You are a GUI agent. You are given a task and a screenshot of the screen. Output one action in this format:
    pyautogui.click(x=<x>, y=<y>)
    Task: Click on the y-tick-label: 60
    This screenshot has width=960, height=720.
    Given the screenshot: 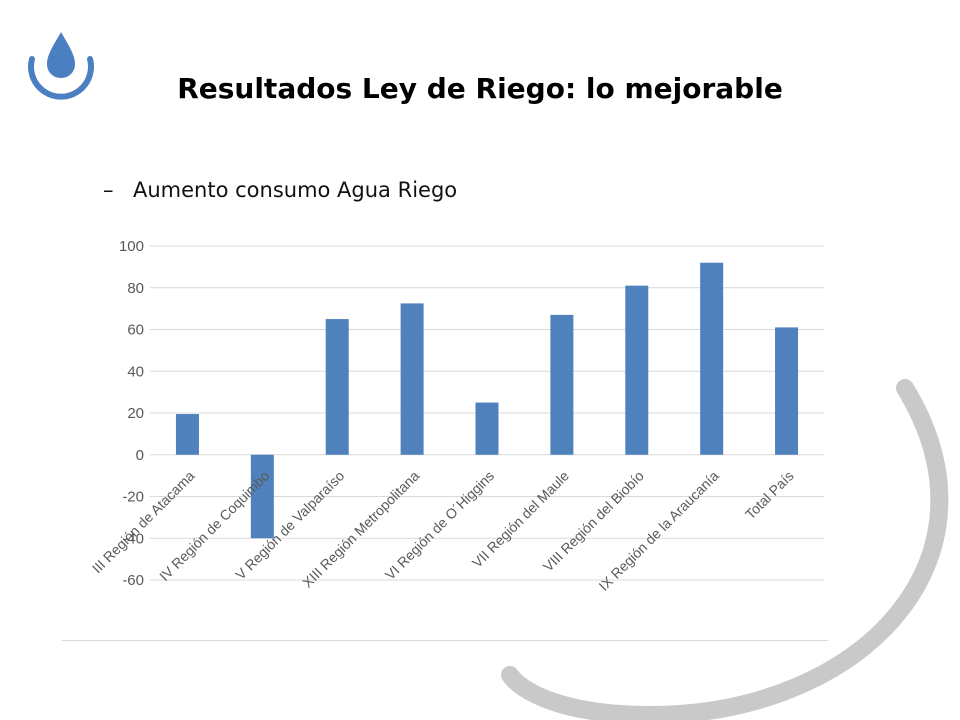 What is the action you would take?
    pyautogui.click(x=135, y=330)
    